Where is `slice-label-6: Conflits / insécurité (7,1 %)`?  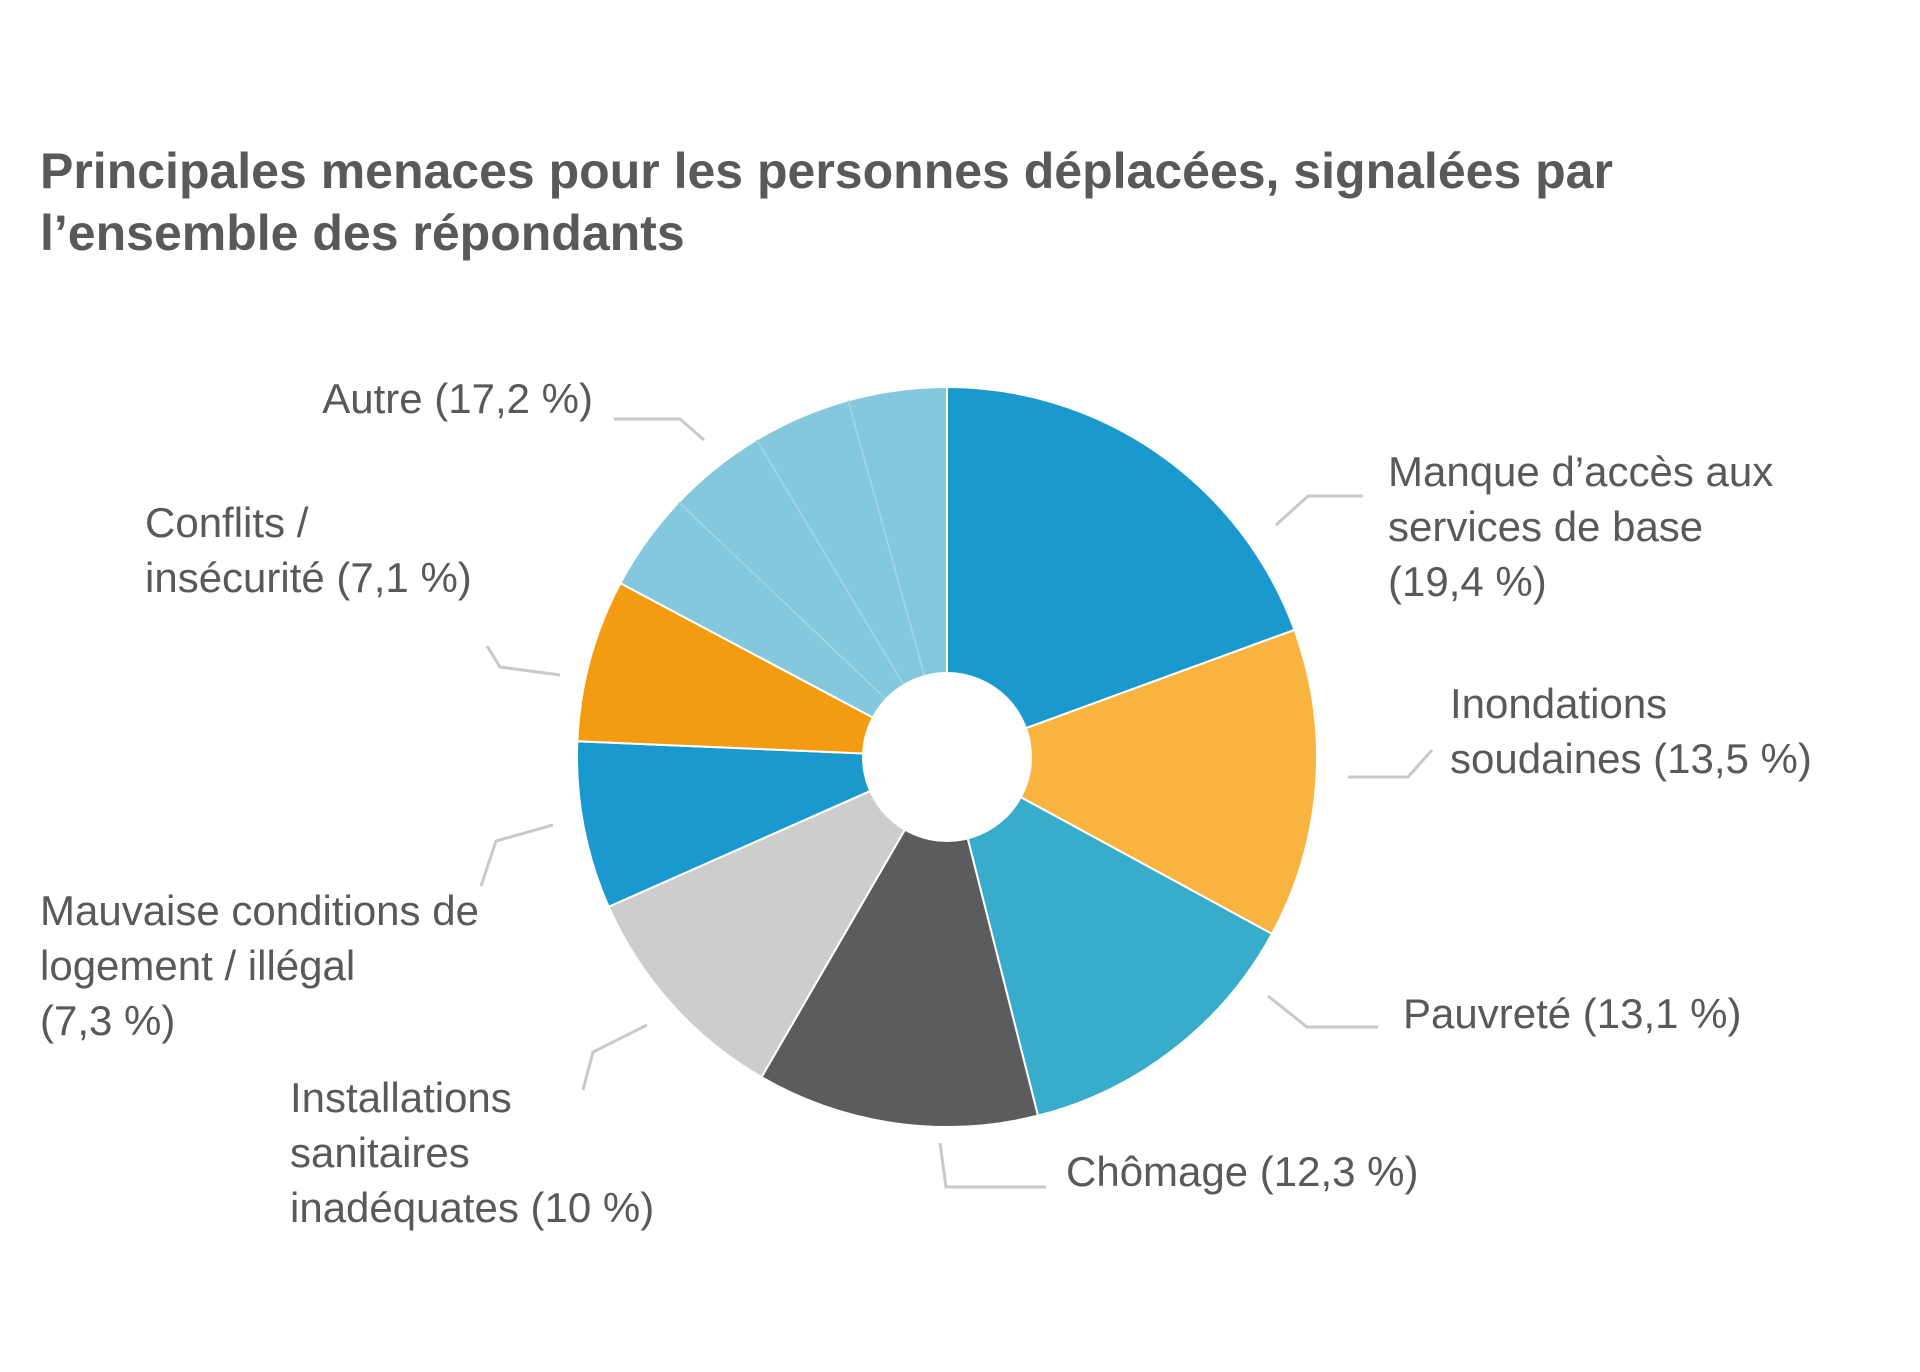
slice-label-6: Conflits / insécurité (7,1 %) is located at coordinates (308, 550).